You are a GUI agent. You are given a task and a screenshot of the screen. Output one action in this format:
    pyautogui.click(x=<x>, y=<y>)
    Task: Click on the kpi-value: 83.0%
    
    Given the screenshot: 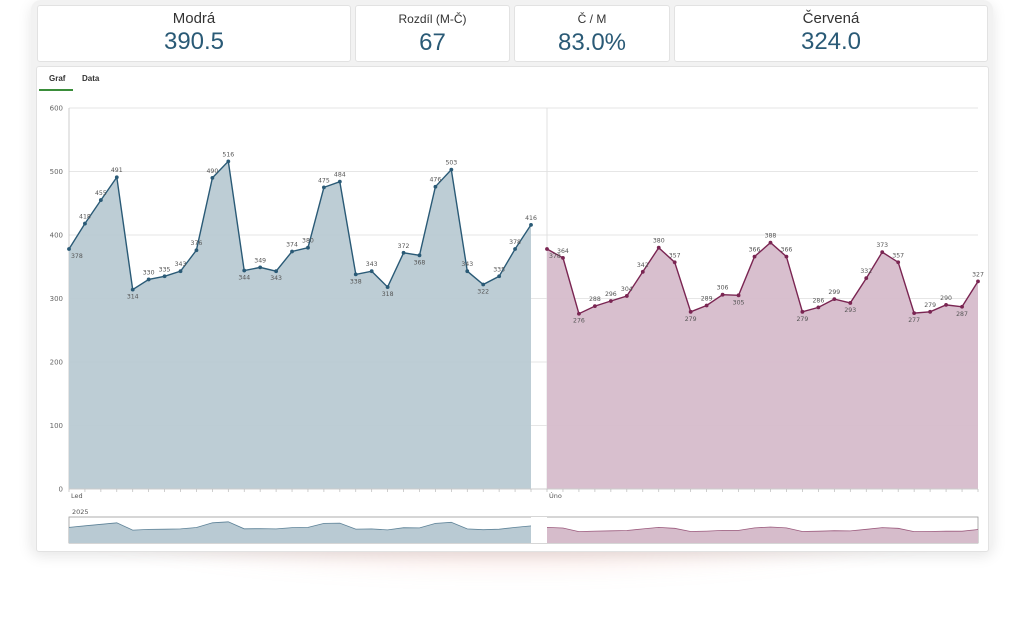 What is the action you would take?
    pyautogui.click(x=592, y=42)
    